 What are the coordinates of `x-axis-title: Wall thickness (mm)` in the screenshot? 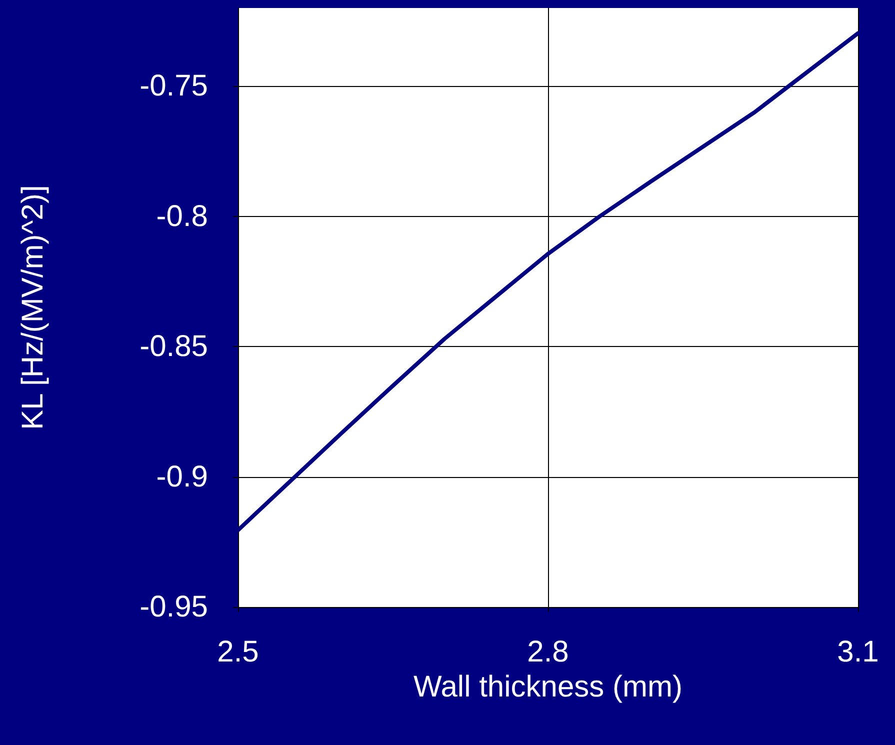 It's located at (548, 687).